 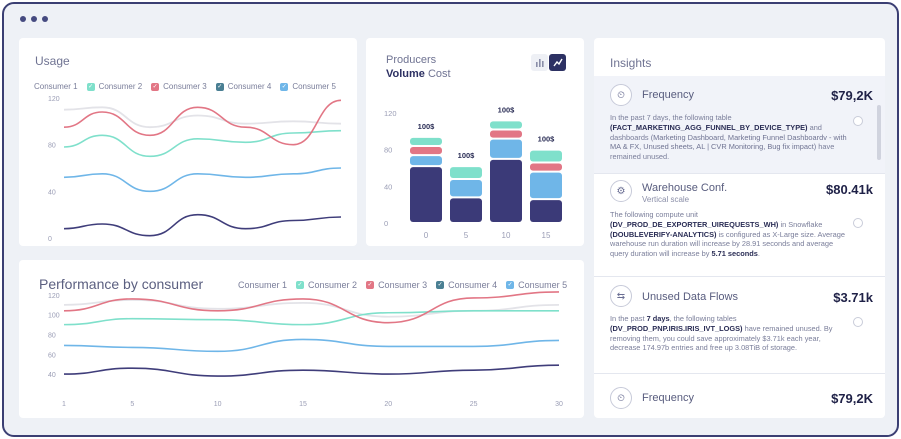 I want to click on x-tick-label: 0, so click(x=426, y=235).